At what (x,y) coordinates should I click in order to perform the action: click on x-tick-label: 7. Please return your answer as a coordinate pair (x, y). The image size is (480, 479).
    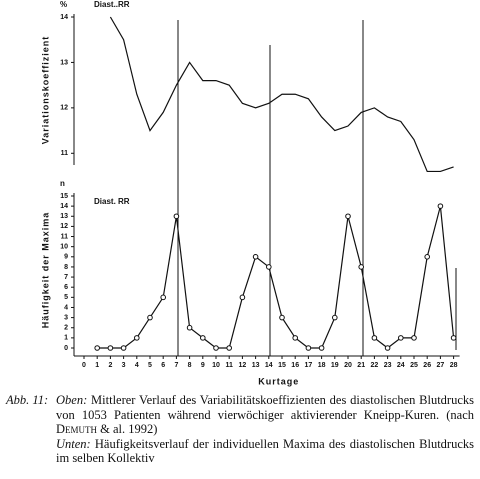
    Looking at the image, I should click on (176, 365).